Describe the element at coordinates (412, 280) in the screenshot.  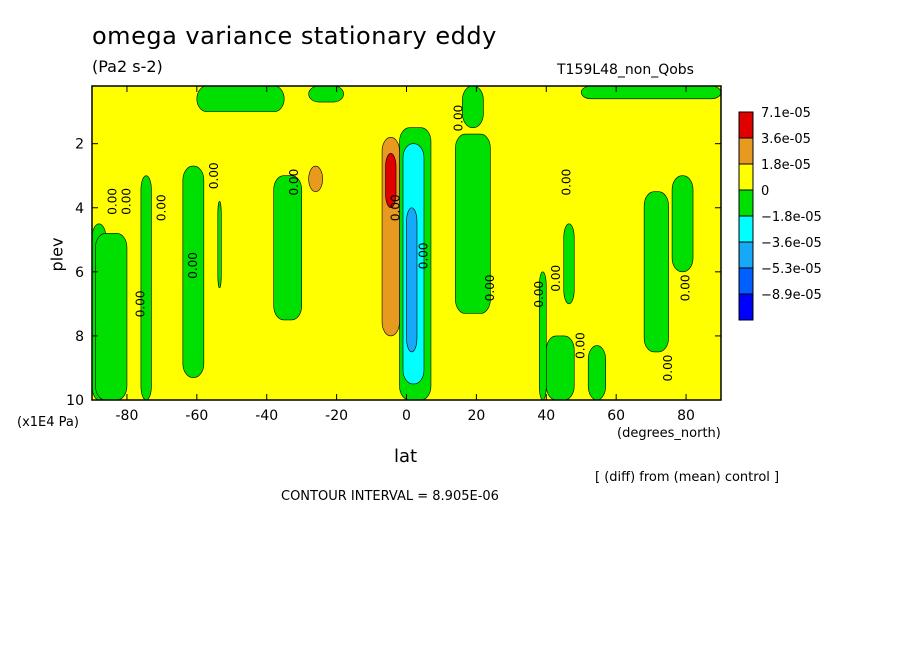
I see `region-neg3` at that location.